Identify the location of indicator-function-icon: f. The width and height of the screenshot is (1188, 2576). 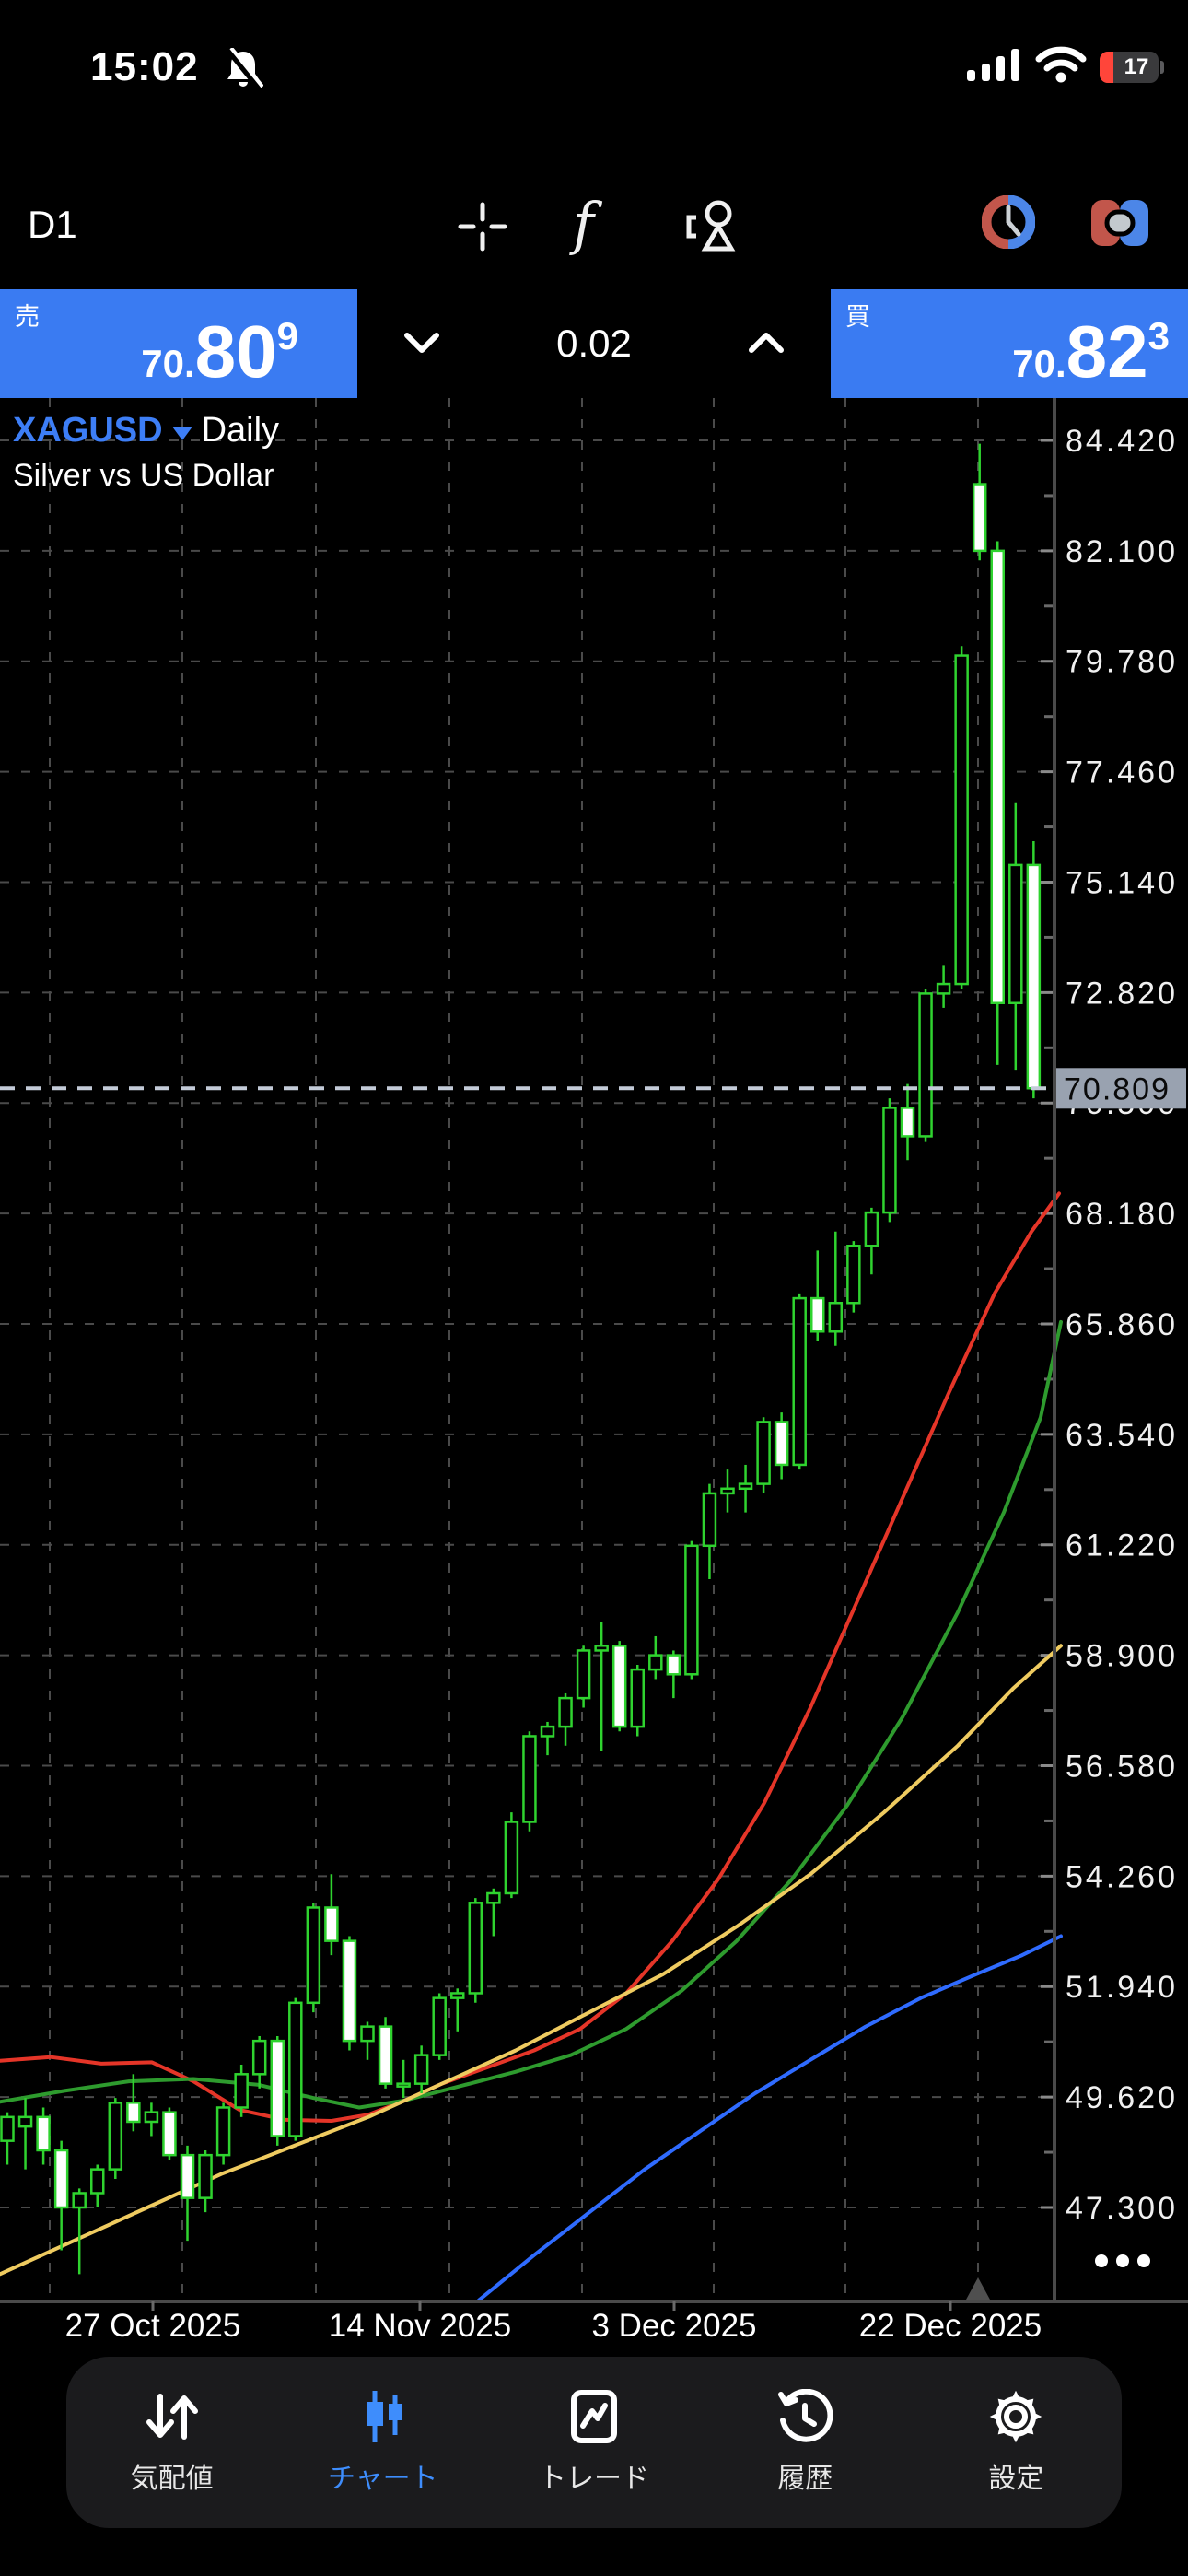
(583, 223).